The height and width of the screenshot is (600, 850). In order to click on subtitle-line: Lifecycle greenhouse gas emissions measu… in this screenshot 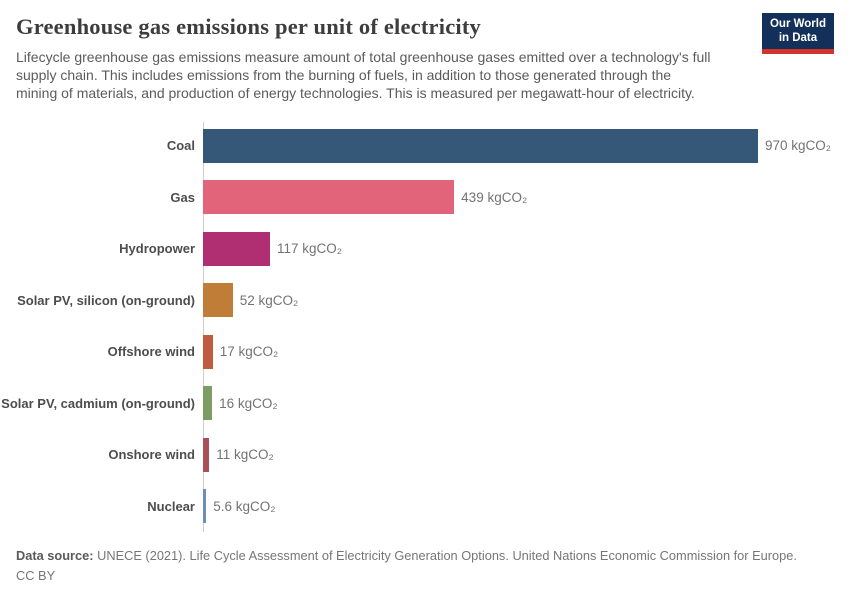, I will do `click(363, 57)`.